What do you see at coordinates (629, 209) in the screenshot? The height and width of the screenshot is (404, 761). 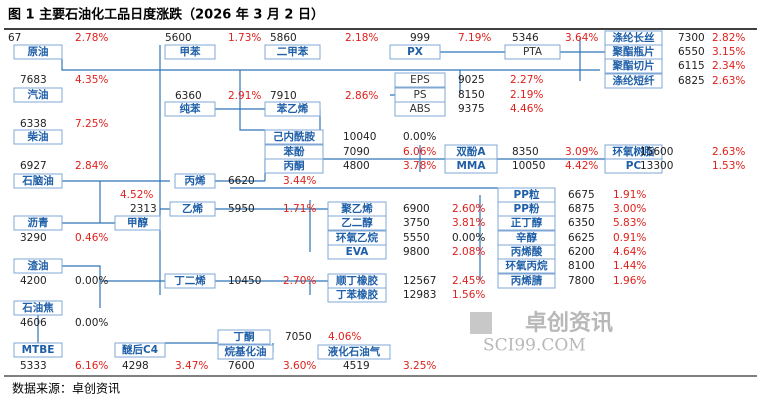 I see `change: 3.00%` at bounding box center [629, 209].